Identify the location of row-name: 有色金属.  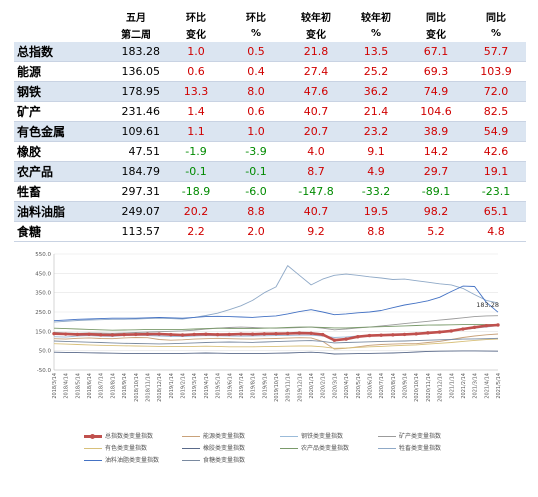
(60, 131).